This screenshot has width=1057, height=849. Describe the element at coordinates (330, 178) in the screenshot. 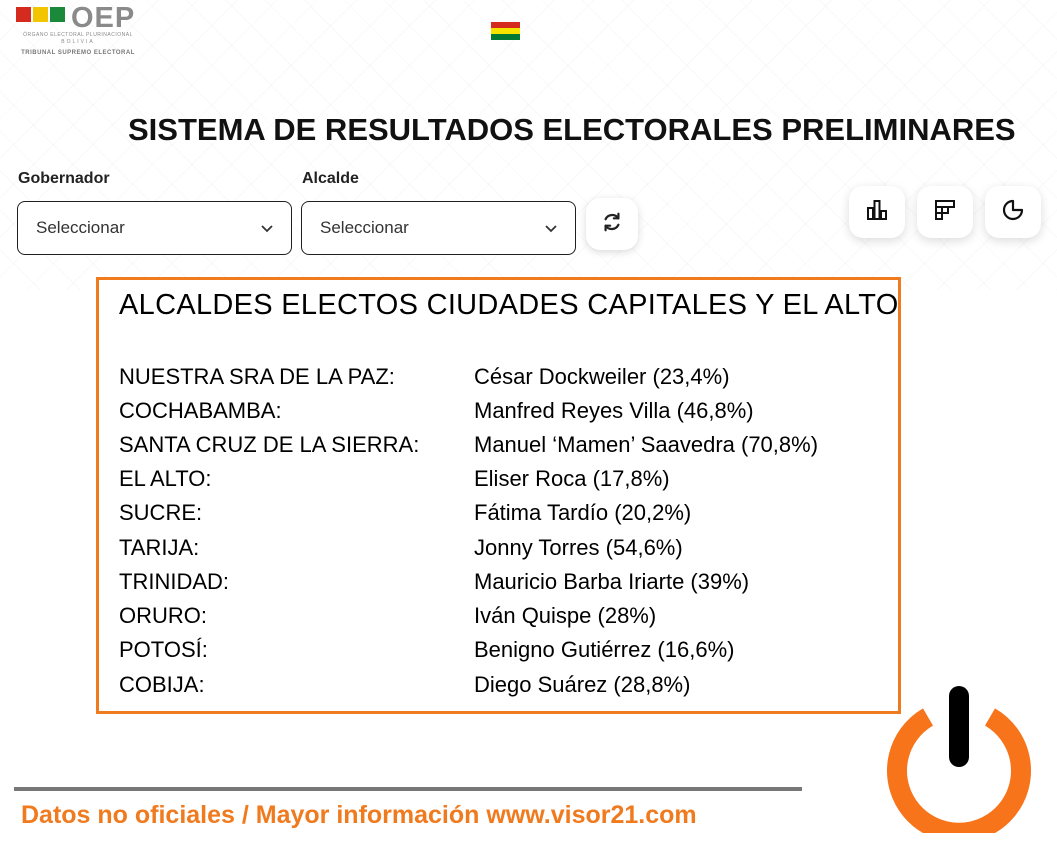

I see `alcalde-label: Alcalde` at that location.